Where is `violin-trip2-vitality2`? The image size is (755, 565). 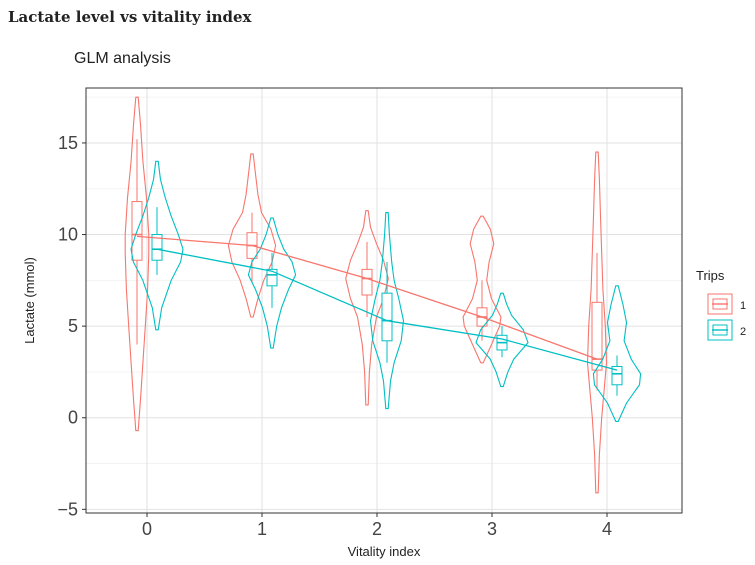
violin-trip2-vitality2 is located at coordinates (387, 311).